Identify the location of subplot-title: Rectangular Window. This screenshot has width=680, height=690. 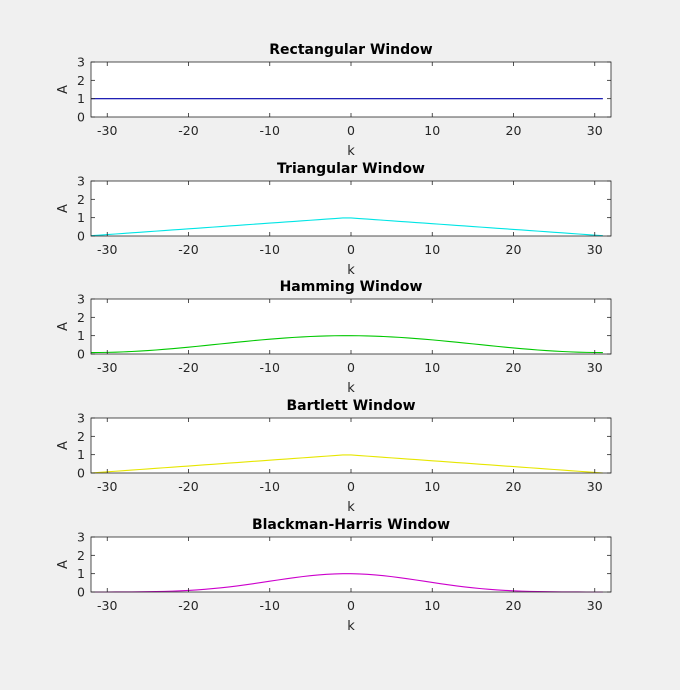
(351, 50).